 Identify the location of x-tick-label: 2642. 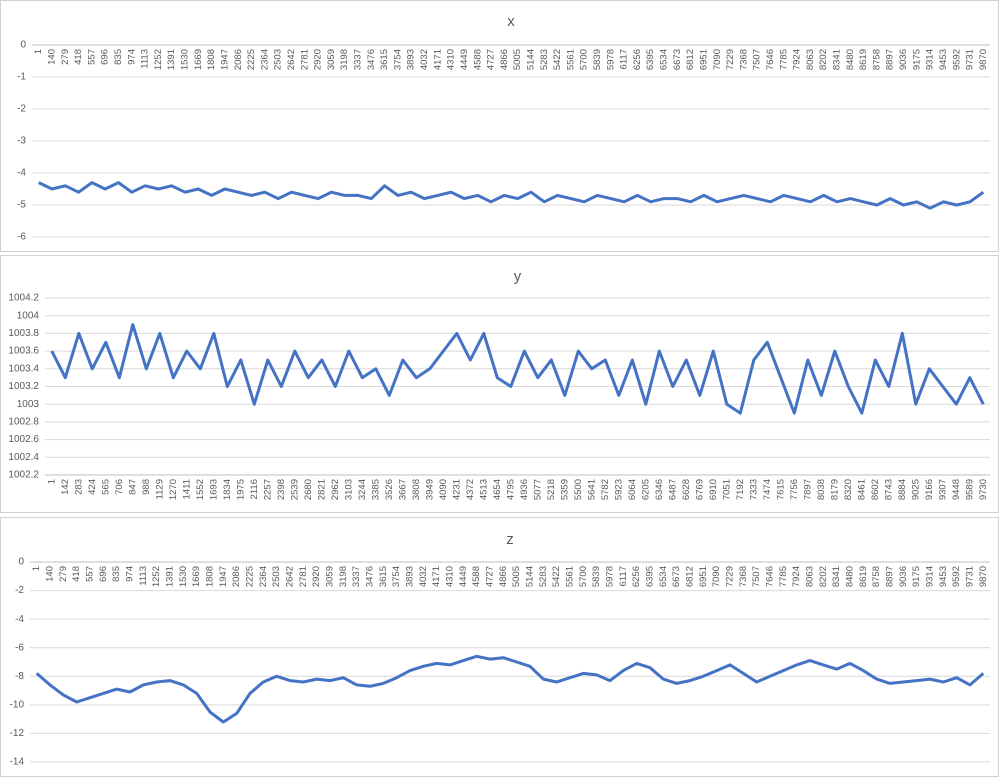
(290, 576).